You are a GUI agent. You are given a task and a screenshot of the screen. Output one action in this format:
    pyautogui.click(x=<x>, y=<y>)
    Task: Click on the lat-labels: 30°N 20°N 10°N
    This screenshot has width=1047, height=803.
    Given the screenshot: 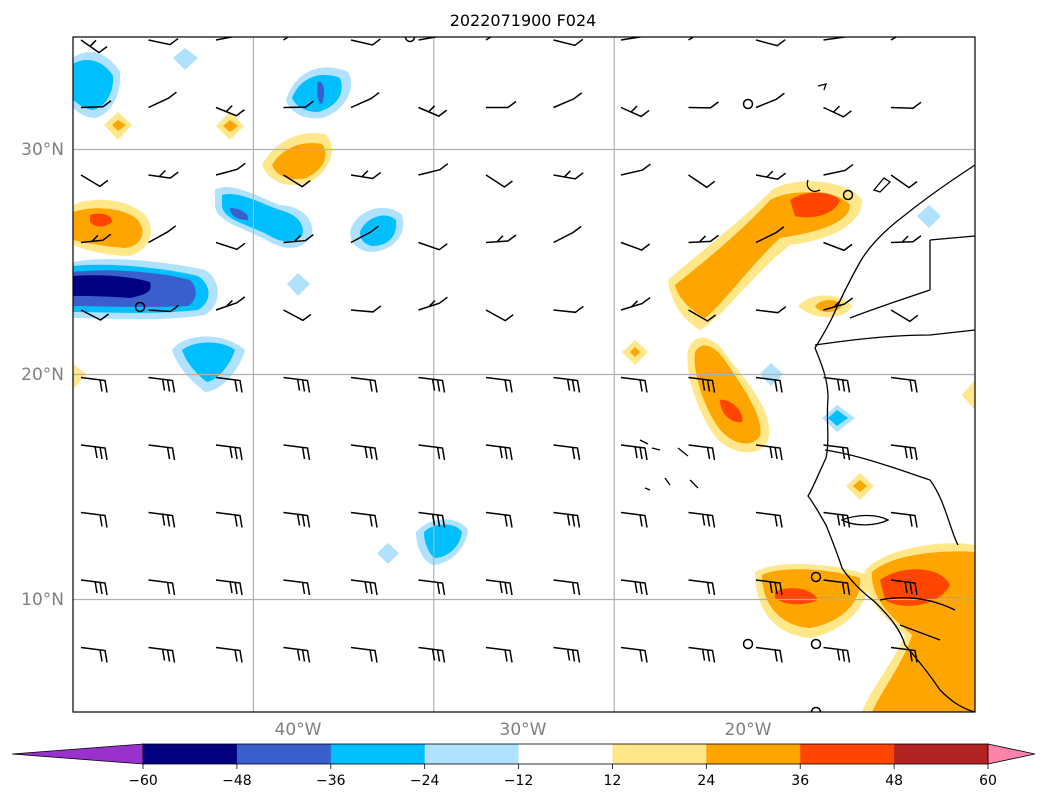 What is the action you would take?
    pyautogui.click(x=42, y=375)
    